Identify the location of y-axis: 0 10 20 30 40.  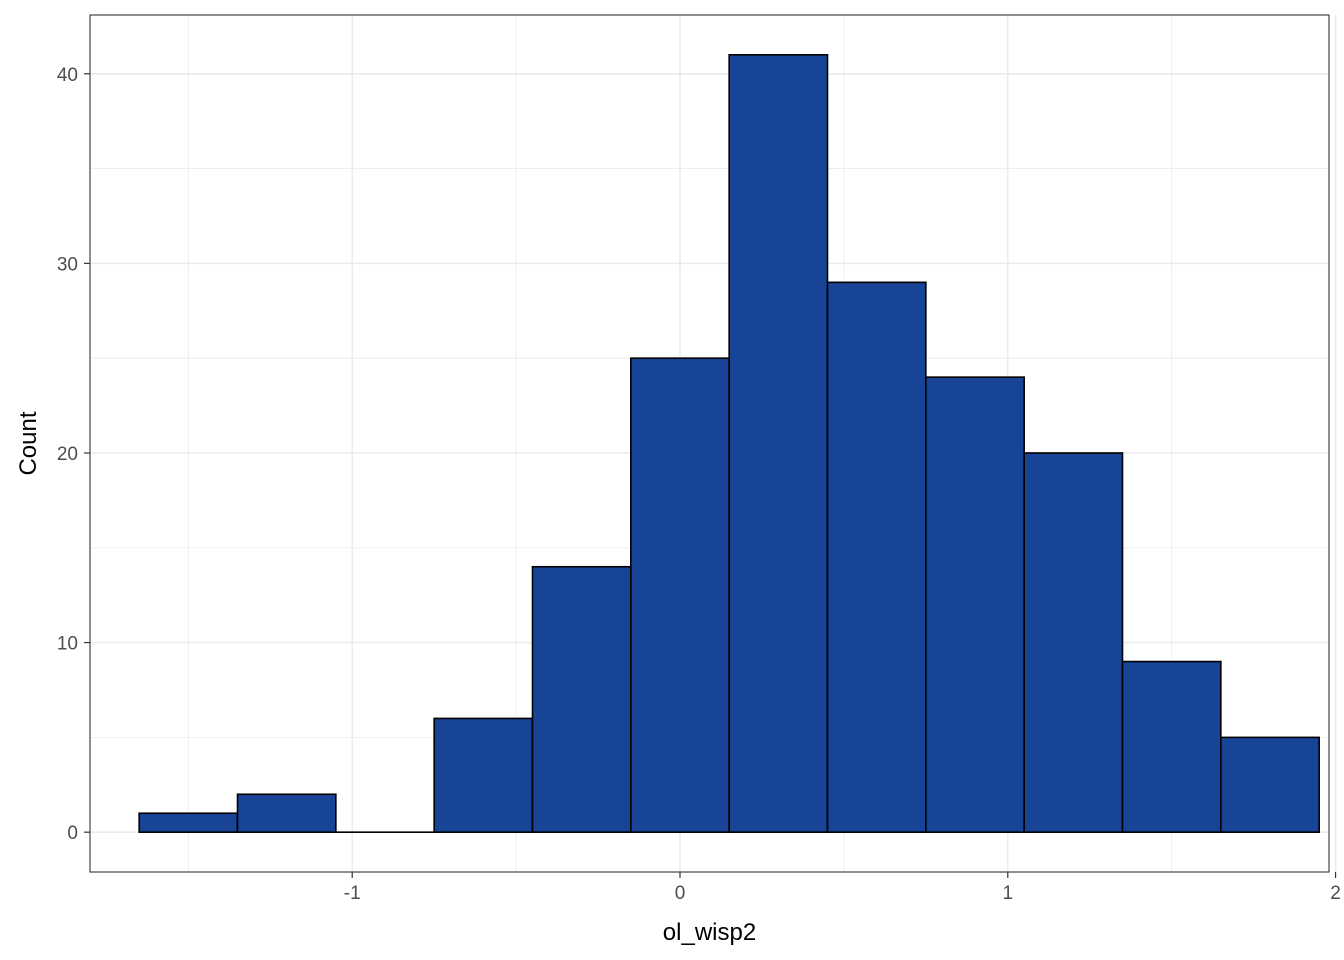
(73, 454).